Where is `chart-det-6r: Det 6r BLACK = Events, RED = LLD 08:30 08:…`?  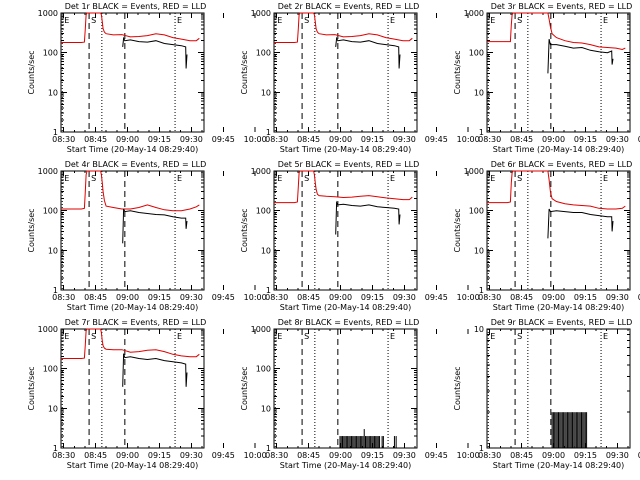 chart-det-6r: Det 6r BLACK = Events, RED = LLD 08:30 08:… is located at coordinates (546, 236).